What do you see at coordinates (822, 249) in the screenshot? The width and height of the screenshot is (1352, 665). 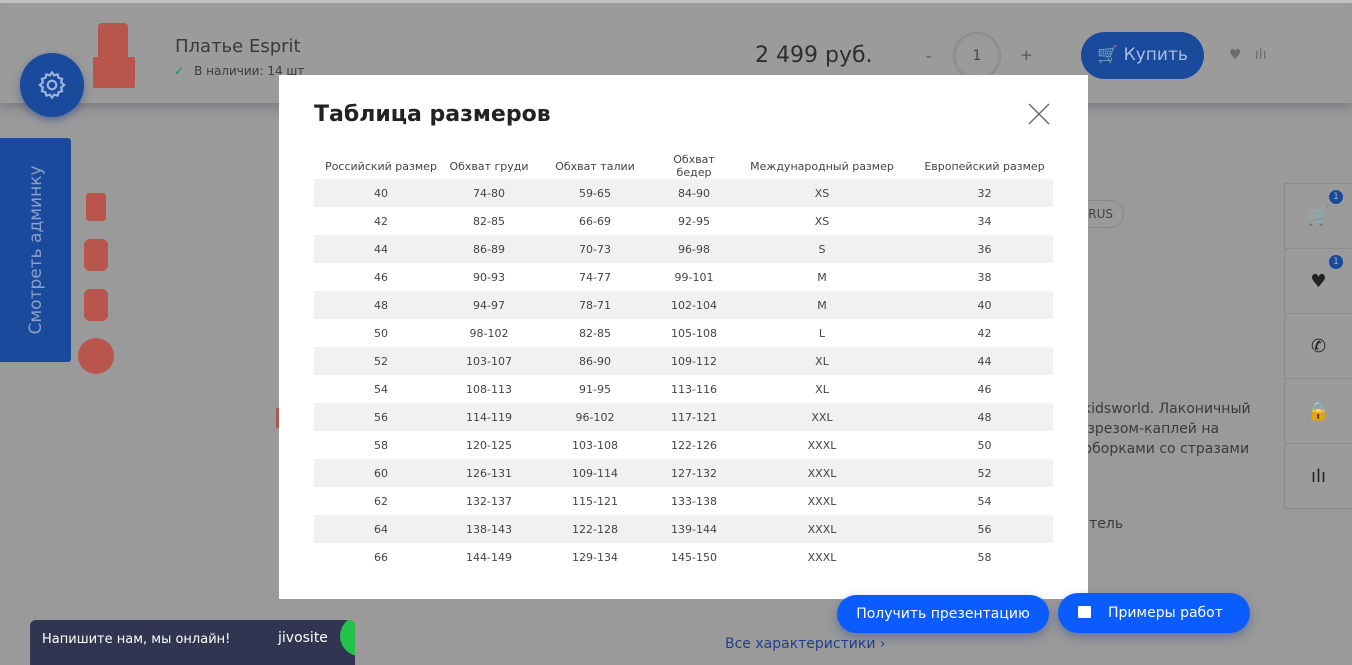 I see `table-cell: S` at bounding box center [822, 249].